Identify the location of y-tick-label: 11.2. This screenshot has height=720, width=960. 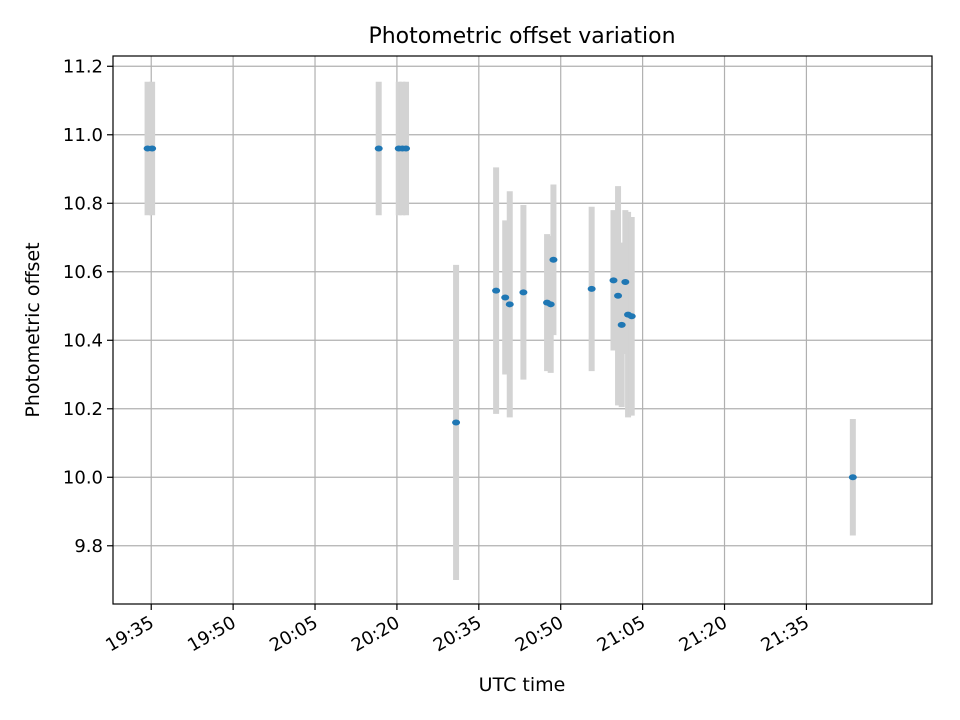
(83, 66).